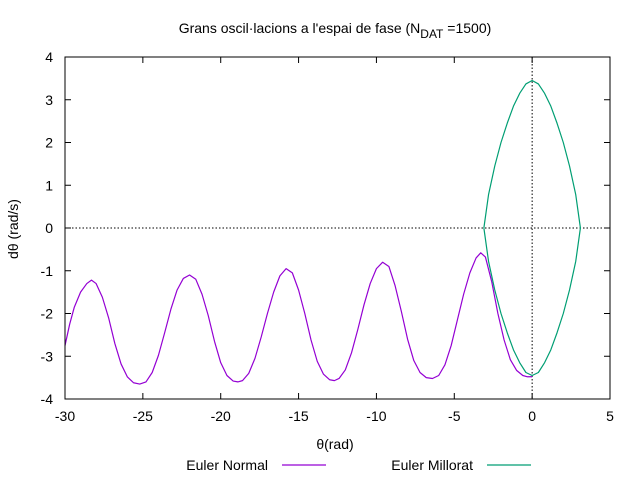 Image resolution: width=640 pixels, height=485 pixels. What do you see at coordinates (47, 271) in the screenshot?
I see `y-tick-label: -1` at bounding box center [47, 271].